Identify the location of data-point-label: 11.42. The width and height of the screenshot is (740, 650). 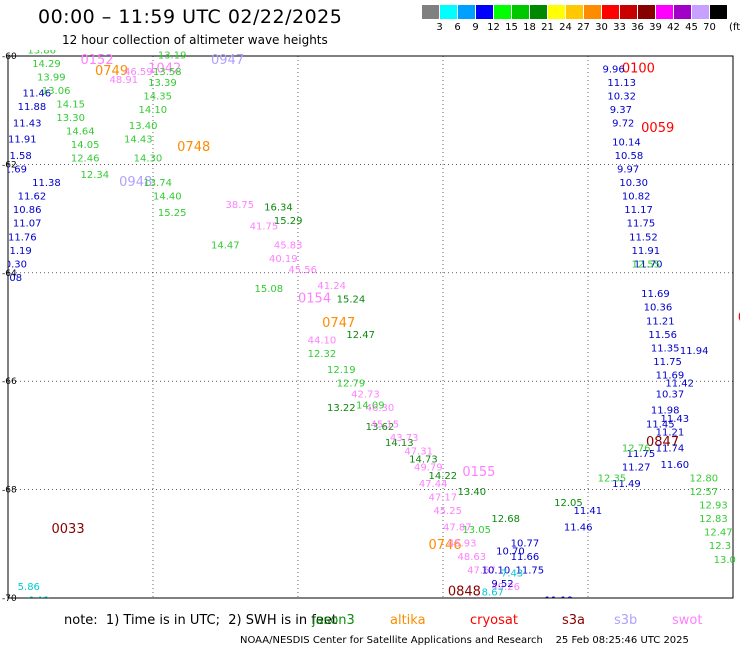
(679, 384).